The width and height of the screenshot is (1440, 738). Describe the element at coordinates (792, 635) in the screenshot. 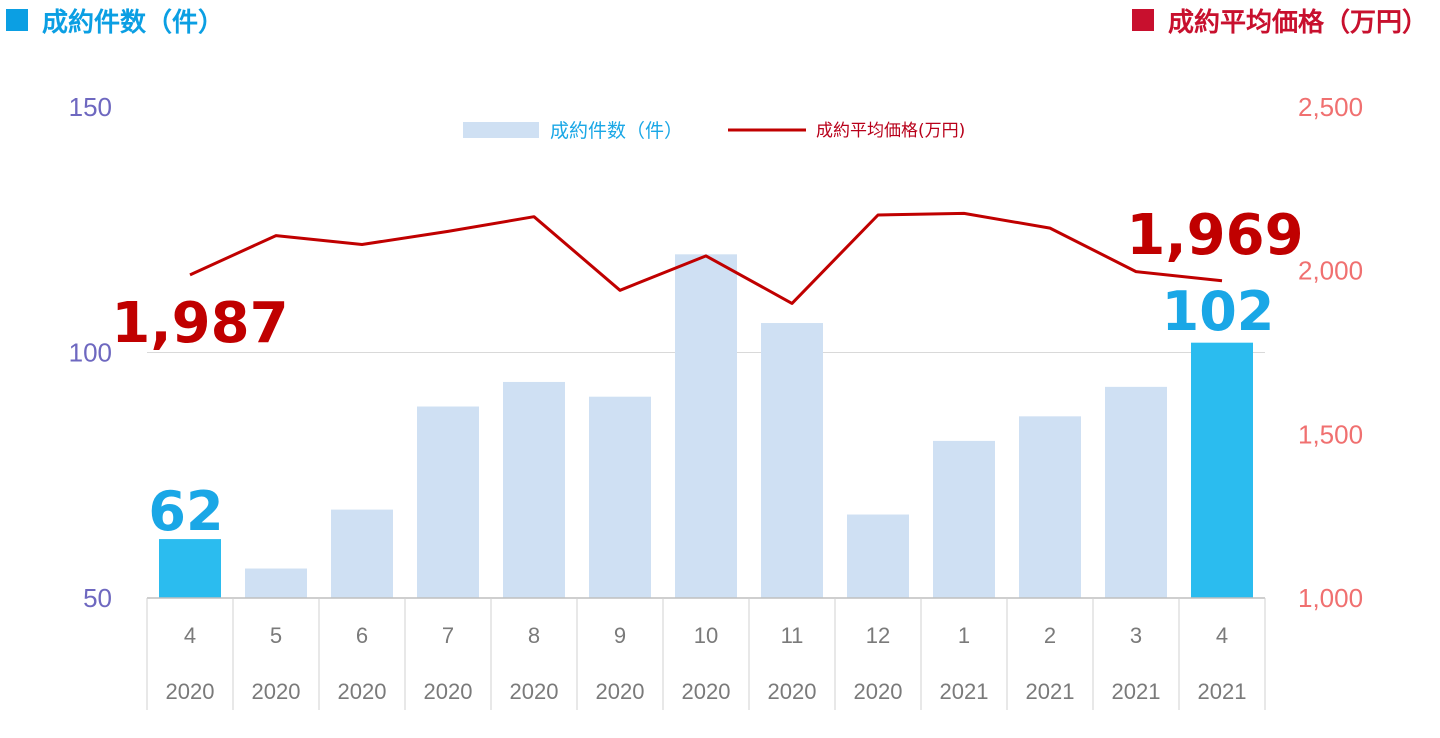

I see `x-month-label: 11` at that location.